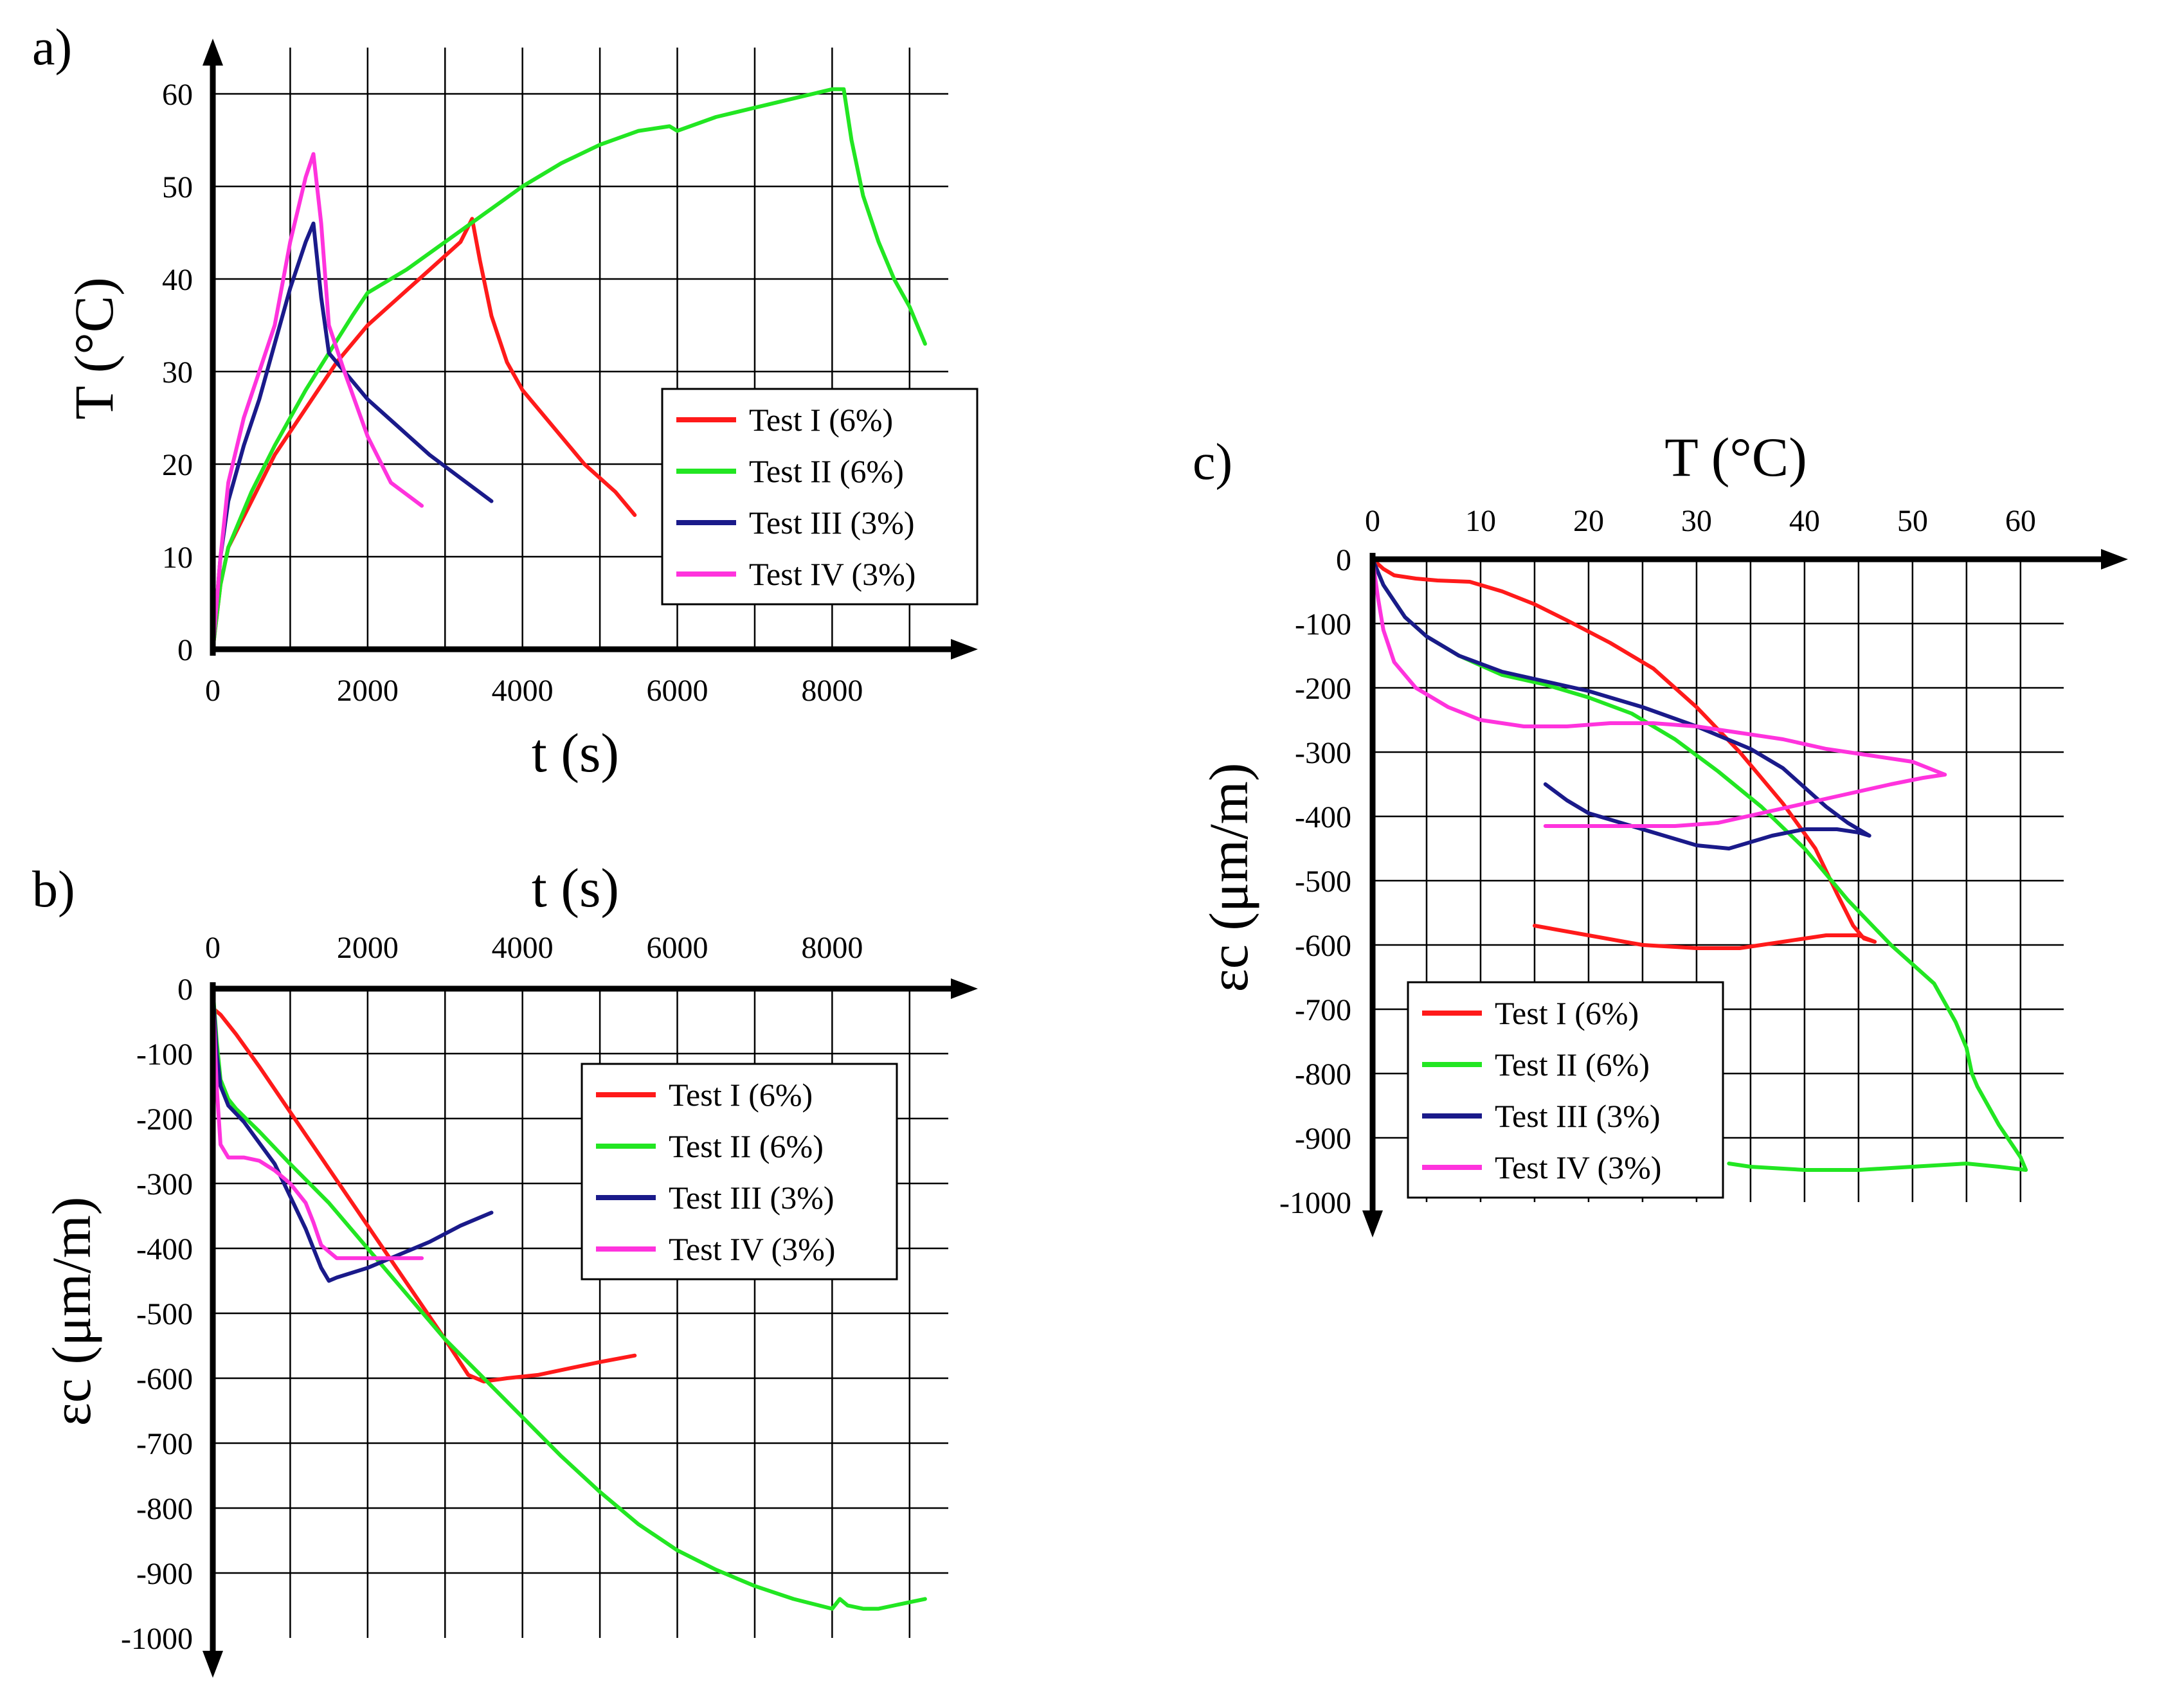  I want to click on panel-a-x-axis-label: t (s), so click(575, 753).